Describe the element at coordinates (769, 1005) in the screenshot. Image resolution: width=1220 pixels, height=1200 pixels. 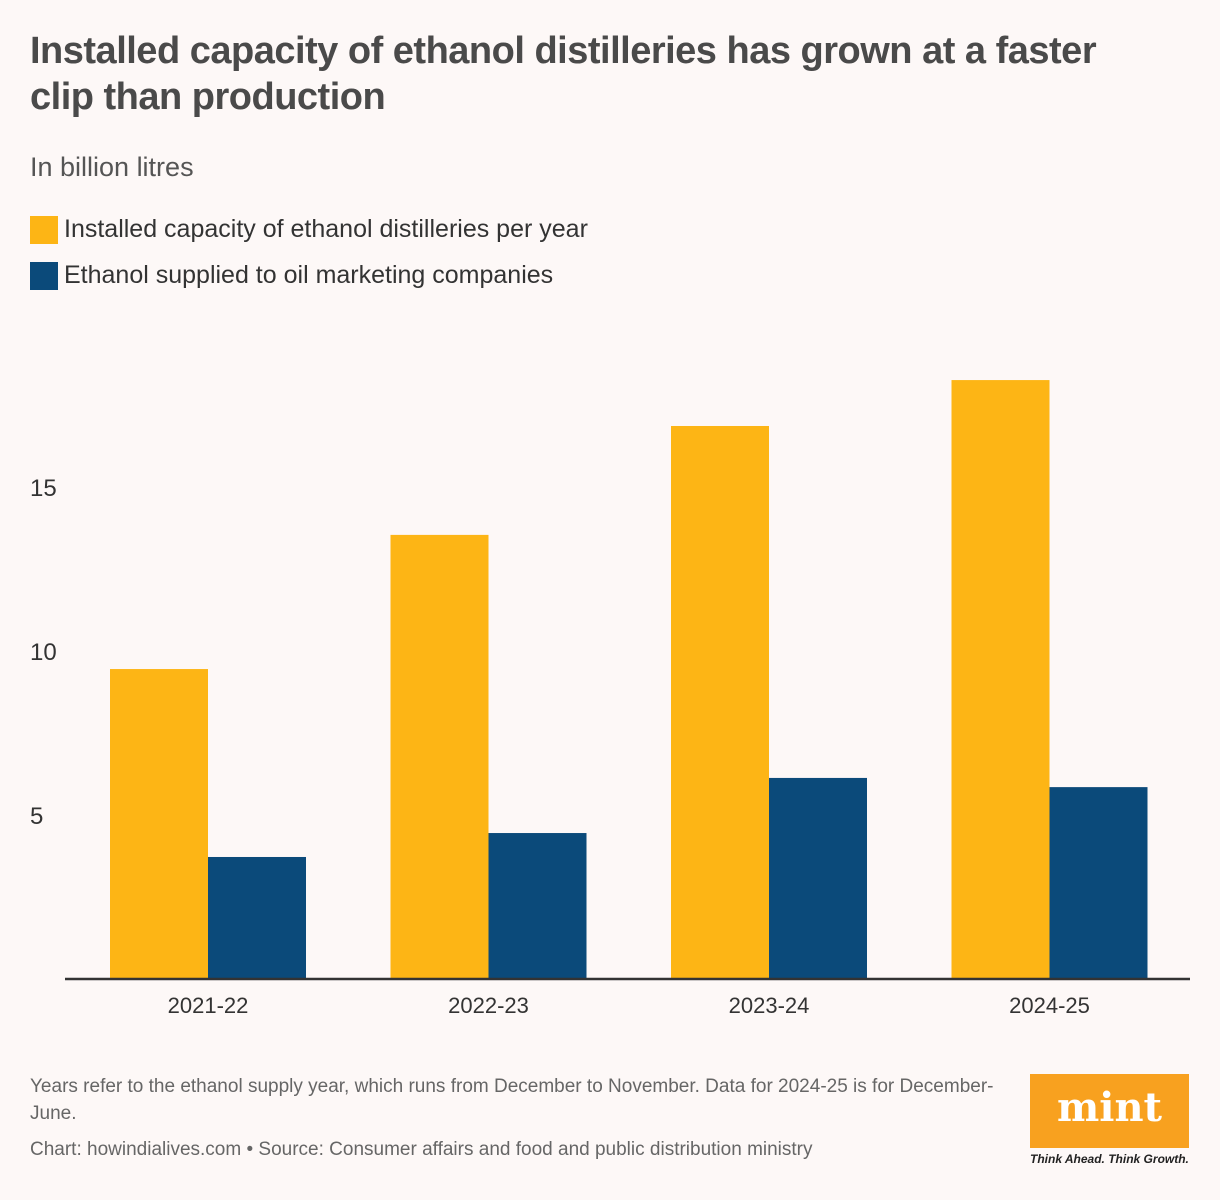
I see `x-tick-label: 2023-24` at that location.